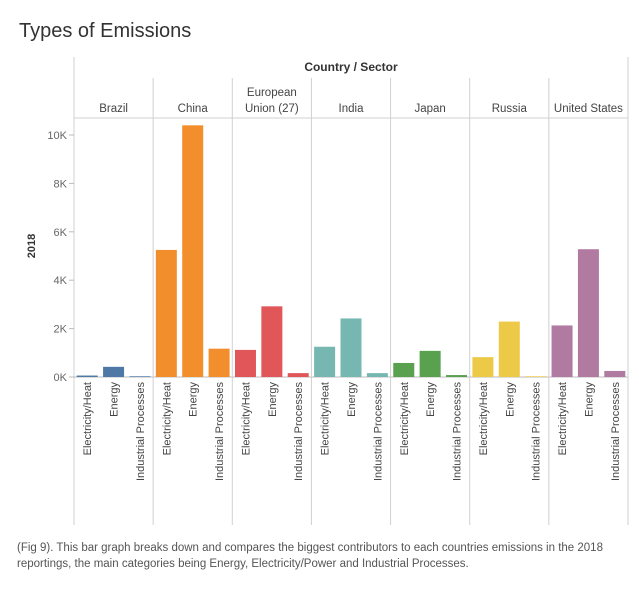 The height and width of the screenshot is (590, 639). I want to click on y-axis-ticks: 0K 2K 4K 6K 8K 10K, so click(60, 257).